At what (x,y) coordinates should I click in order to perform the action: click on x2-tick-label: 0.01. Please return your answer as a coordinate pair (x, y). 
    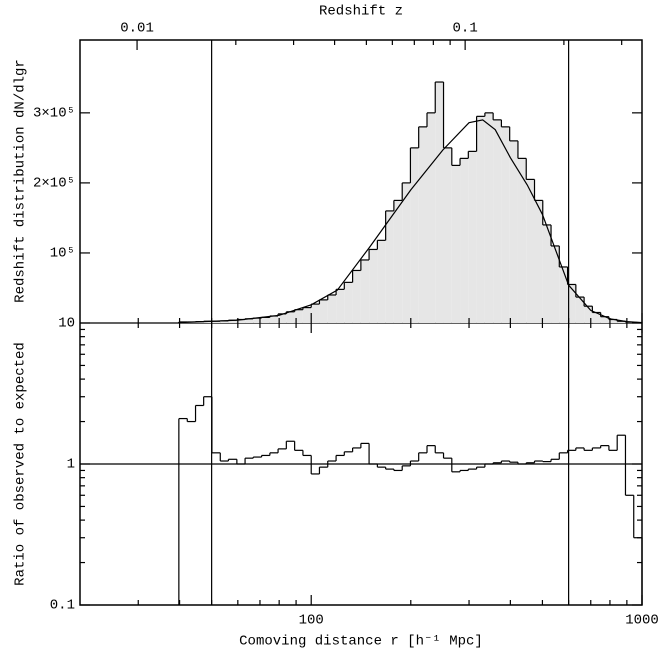
    Looking at the image, I should click on (137, 29).